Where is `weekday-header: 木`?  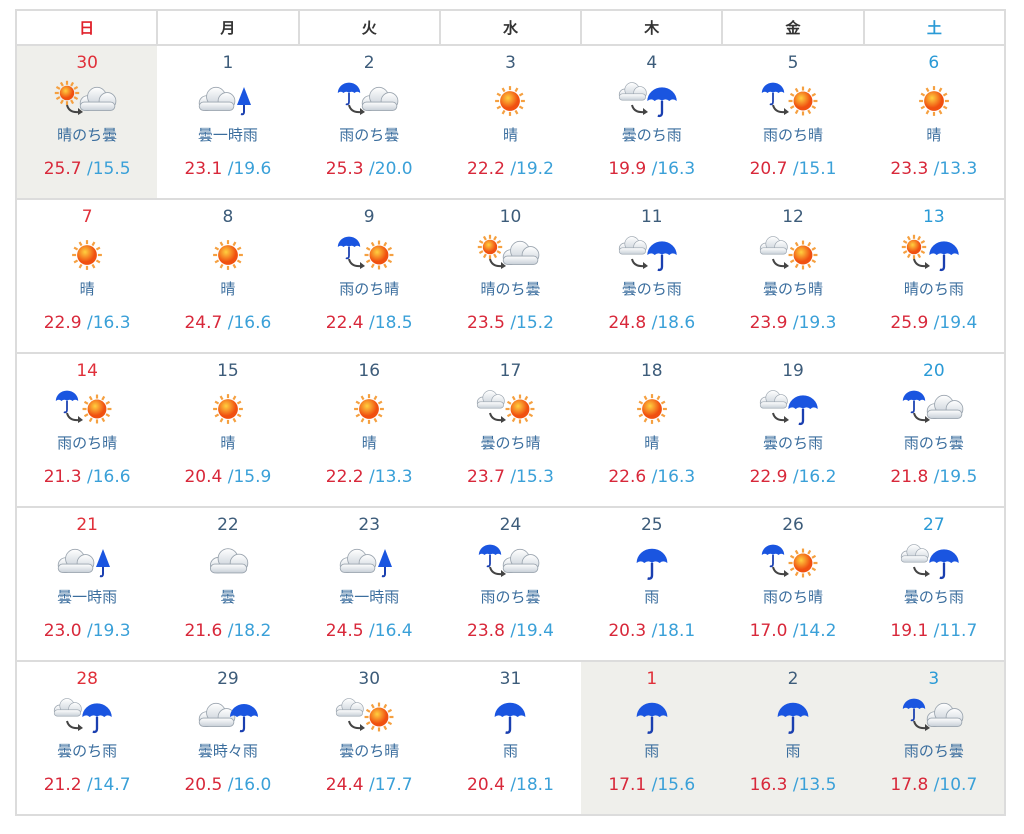 weekday-header: 木 is located at coordinates (652, 27).